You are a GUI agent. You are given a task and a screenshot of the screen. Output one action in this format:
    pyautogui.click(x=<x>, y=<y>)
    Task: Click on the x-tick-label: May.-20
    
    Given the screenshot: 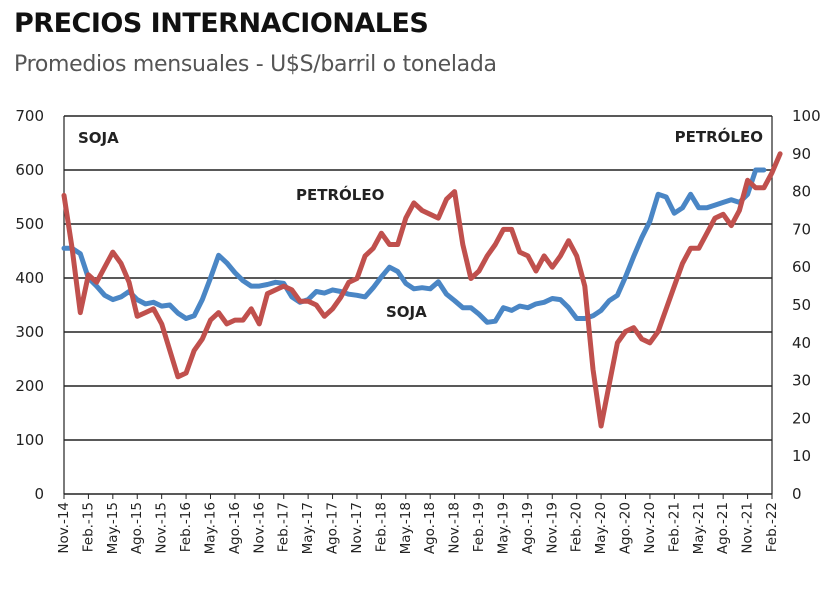 What is the action you would take?
    pyautogui.click(x=601, y=528)
    